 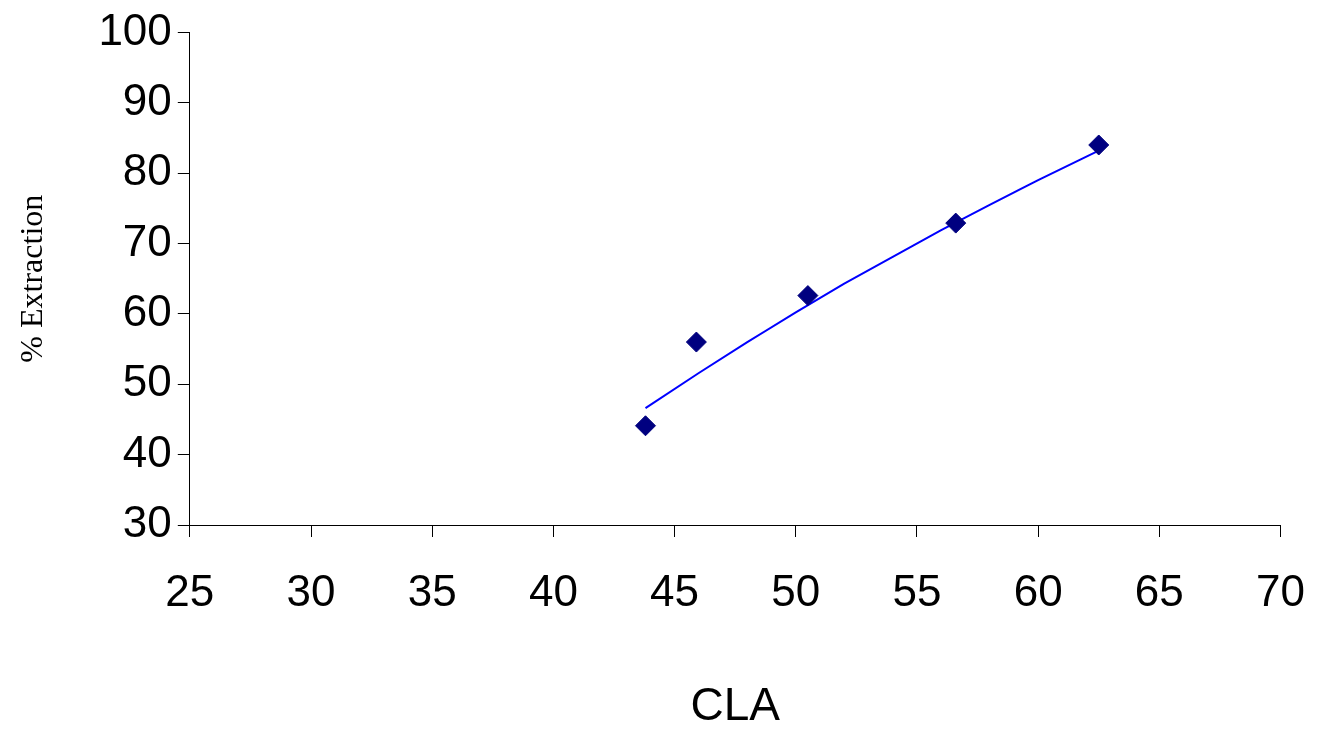 I want to click on x-tick-label: 50, so click(x=796, y=590).